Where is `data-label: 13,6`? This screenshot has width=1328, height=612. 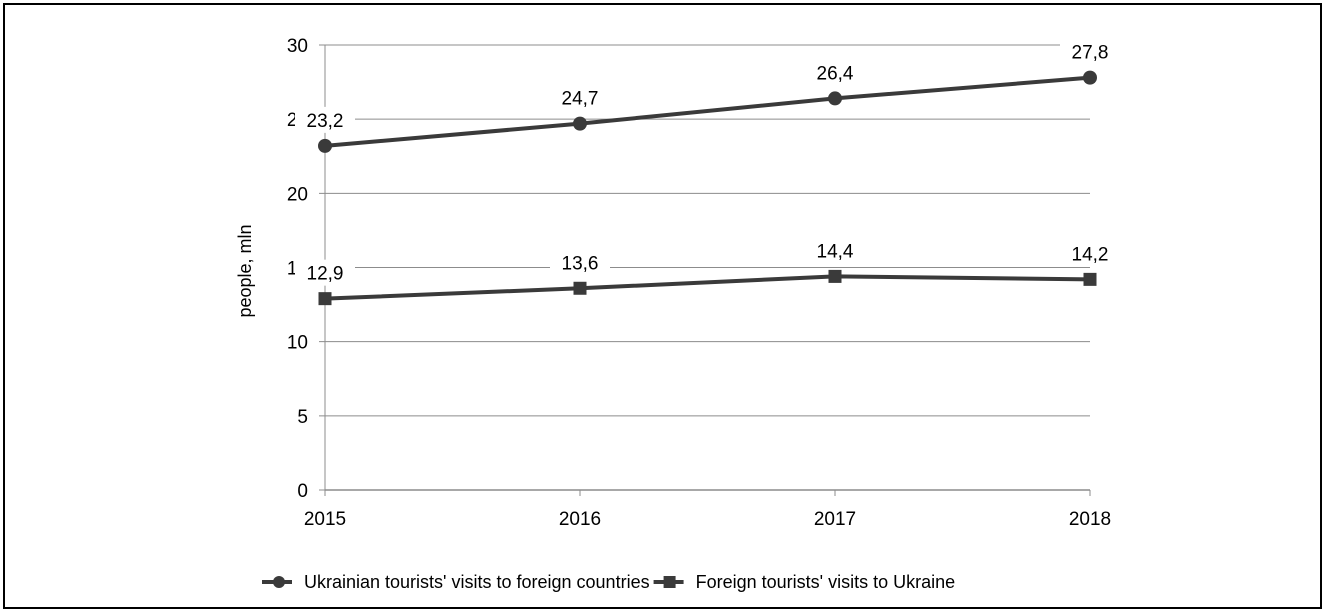 data-label: 13,6 is located at coordinates (580, 263).